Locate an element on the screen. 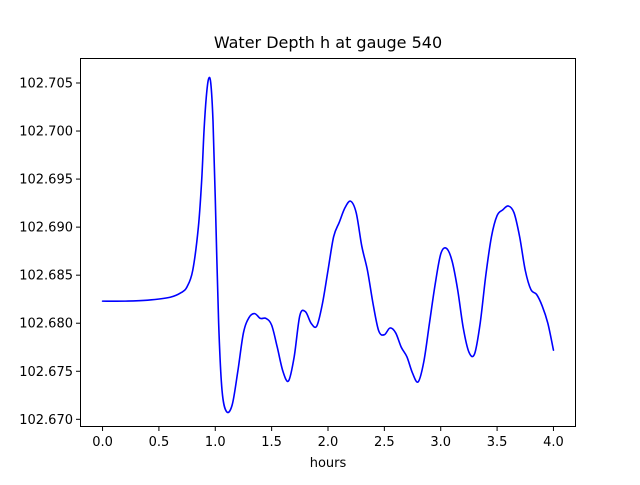 This screenshot has width=640, height=485. chart-title: Water Depth h at gauge 540 is located at coordinates (328, 42).